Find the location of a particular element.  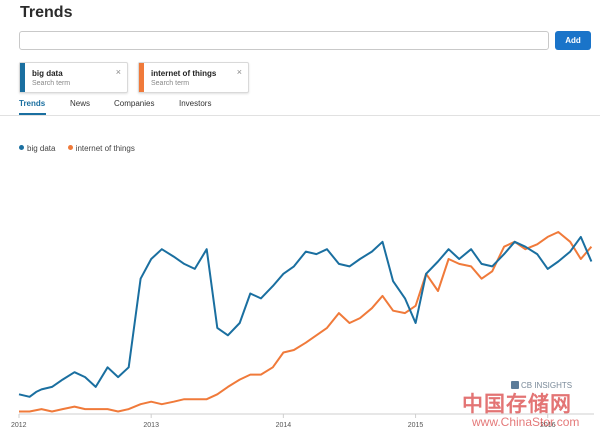

cb-insights-logo: CB INSIGHTS is located at coordinates (541, 385).